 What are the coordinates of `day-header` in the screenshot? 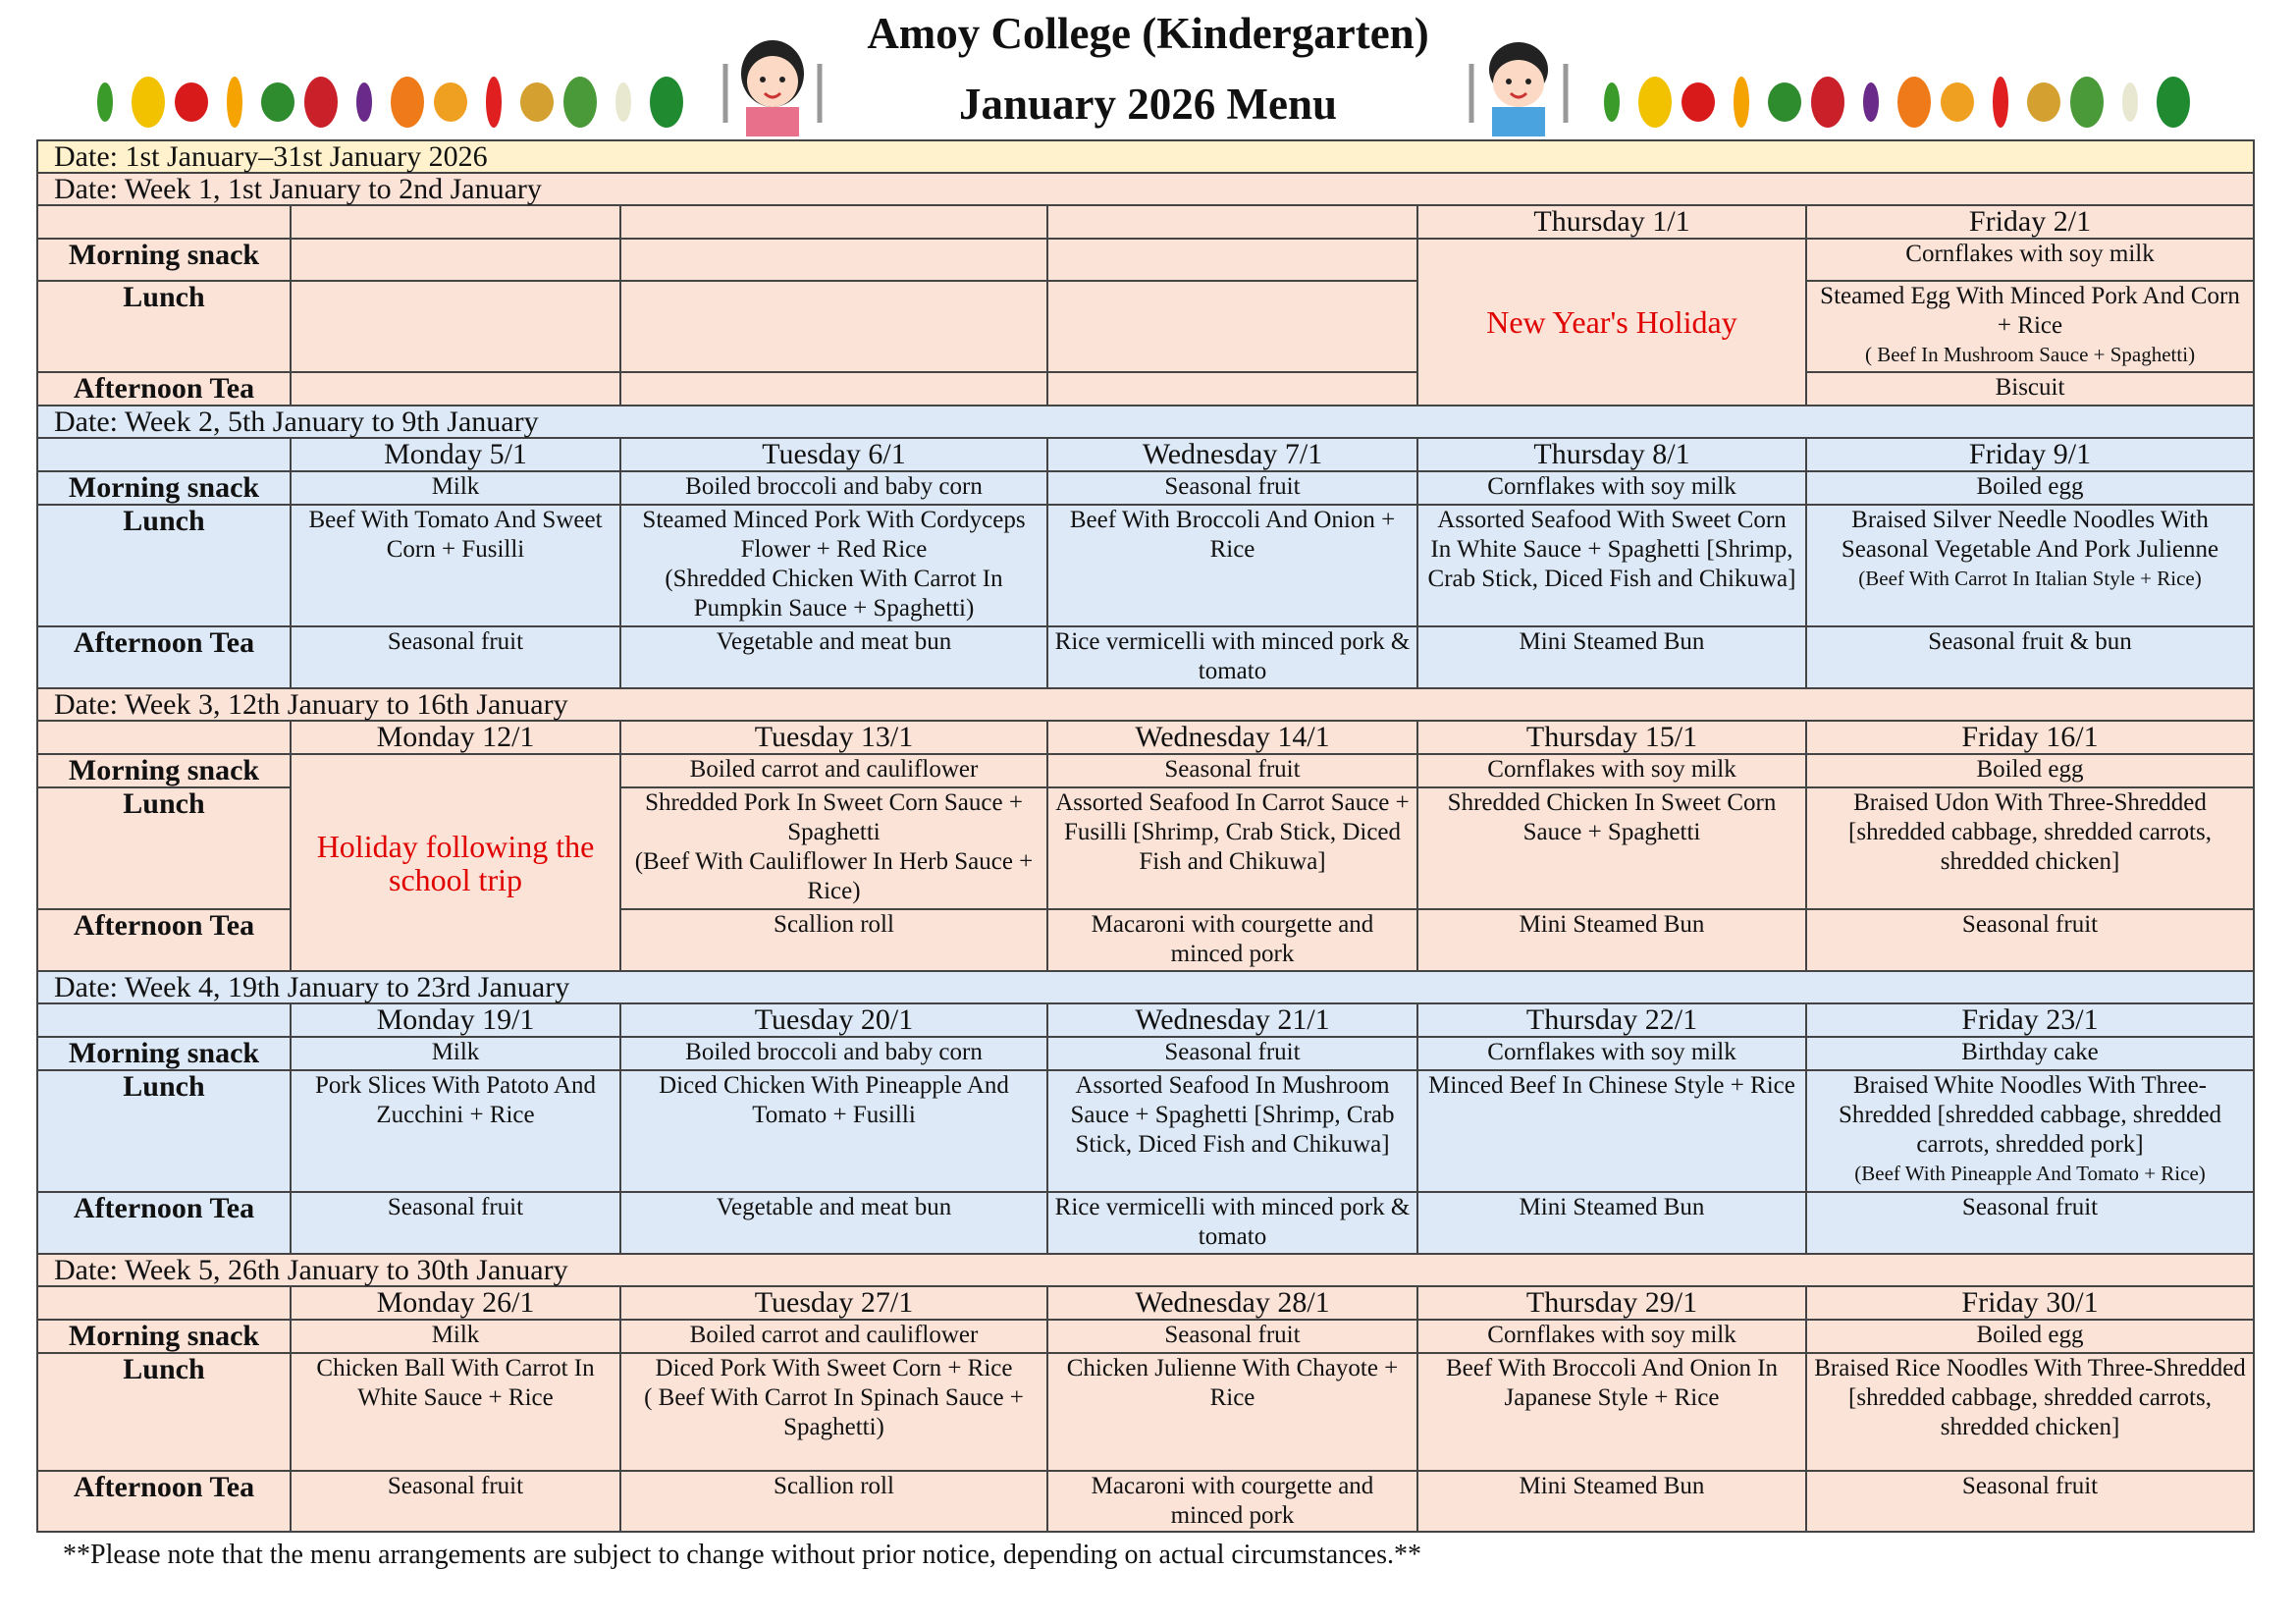 It's located at (455, 222).